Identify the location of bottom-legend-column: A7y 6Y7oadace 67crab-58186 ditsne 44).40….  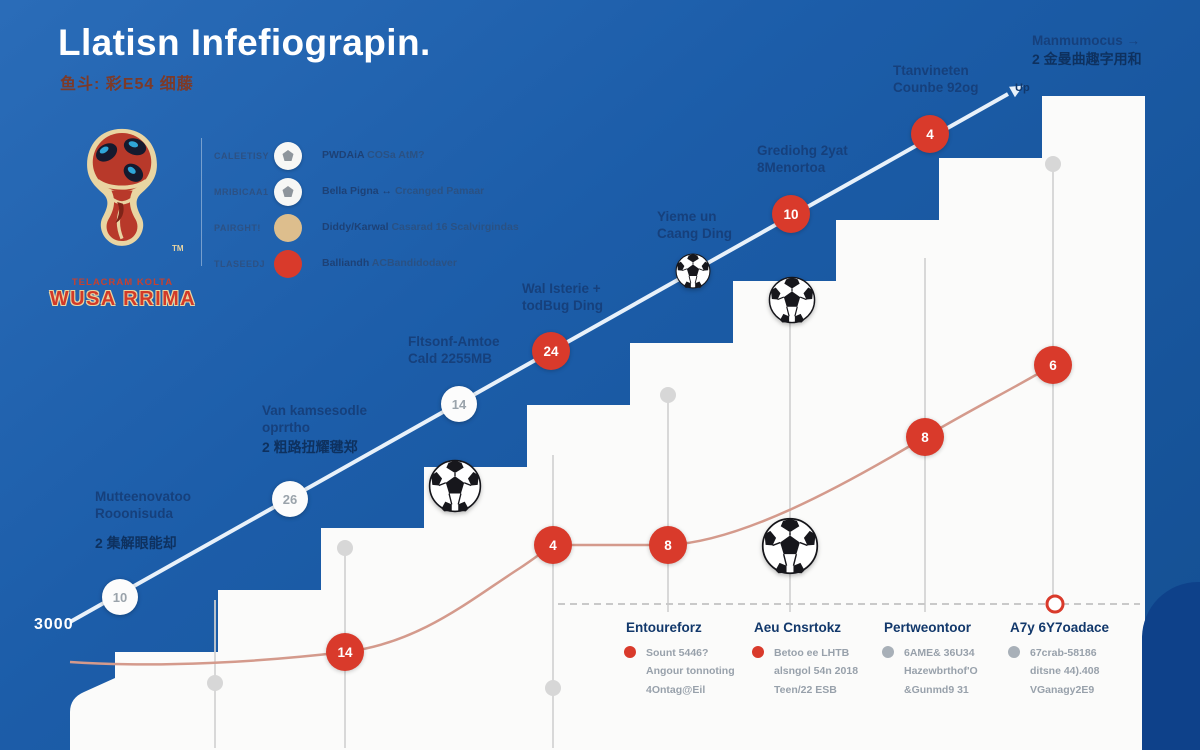
(1066, 659).